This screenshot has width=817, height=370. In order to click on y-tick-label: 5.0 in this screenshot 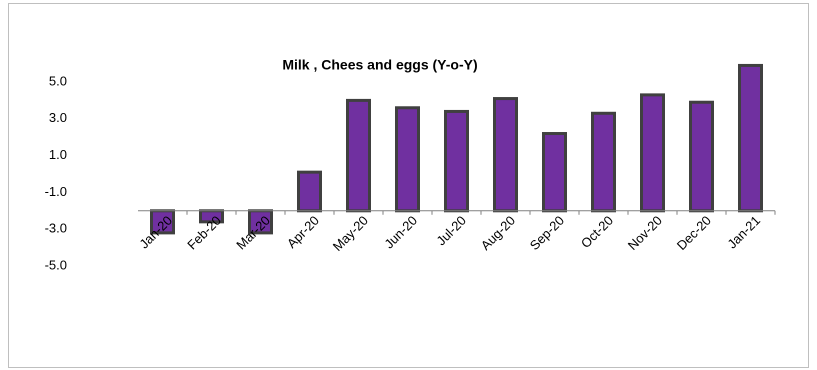, I will do `click(58, 80)`.